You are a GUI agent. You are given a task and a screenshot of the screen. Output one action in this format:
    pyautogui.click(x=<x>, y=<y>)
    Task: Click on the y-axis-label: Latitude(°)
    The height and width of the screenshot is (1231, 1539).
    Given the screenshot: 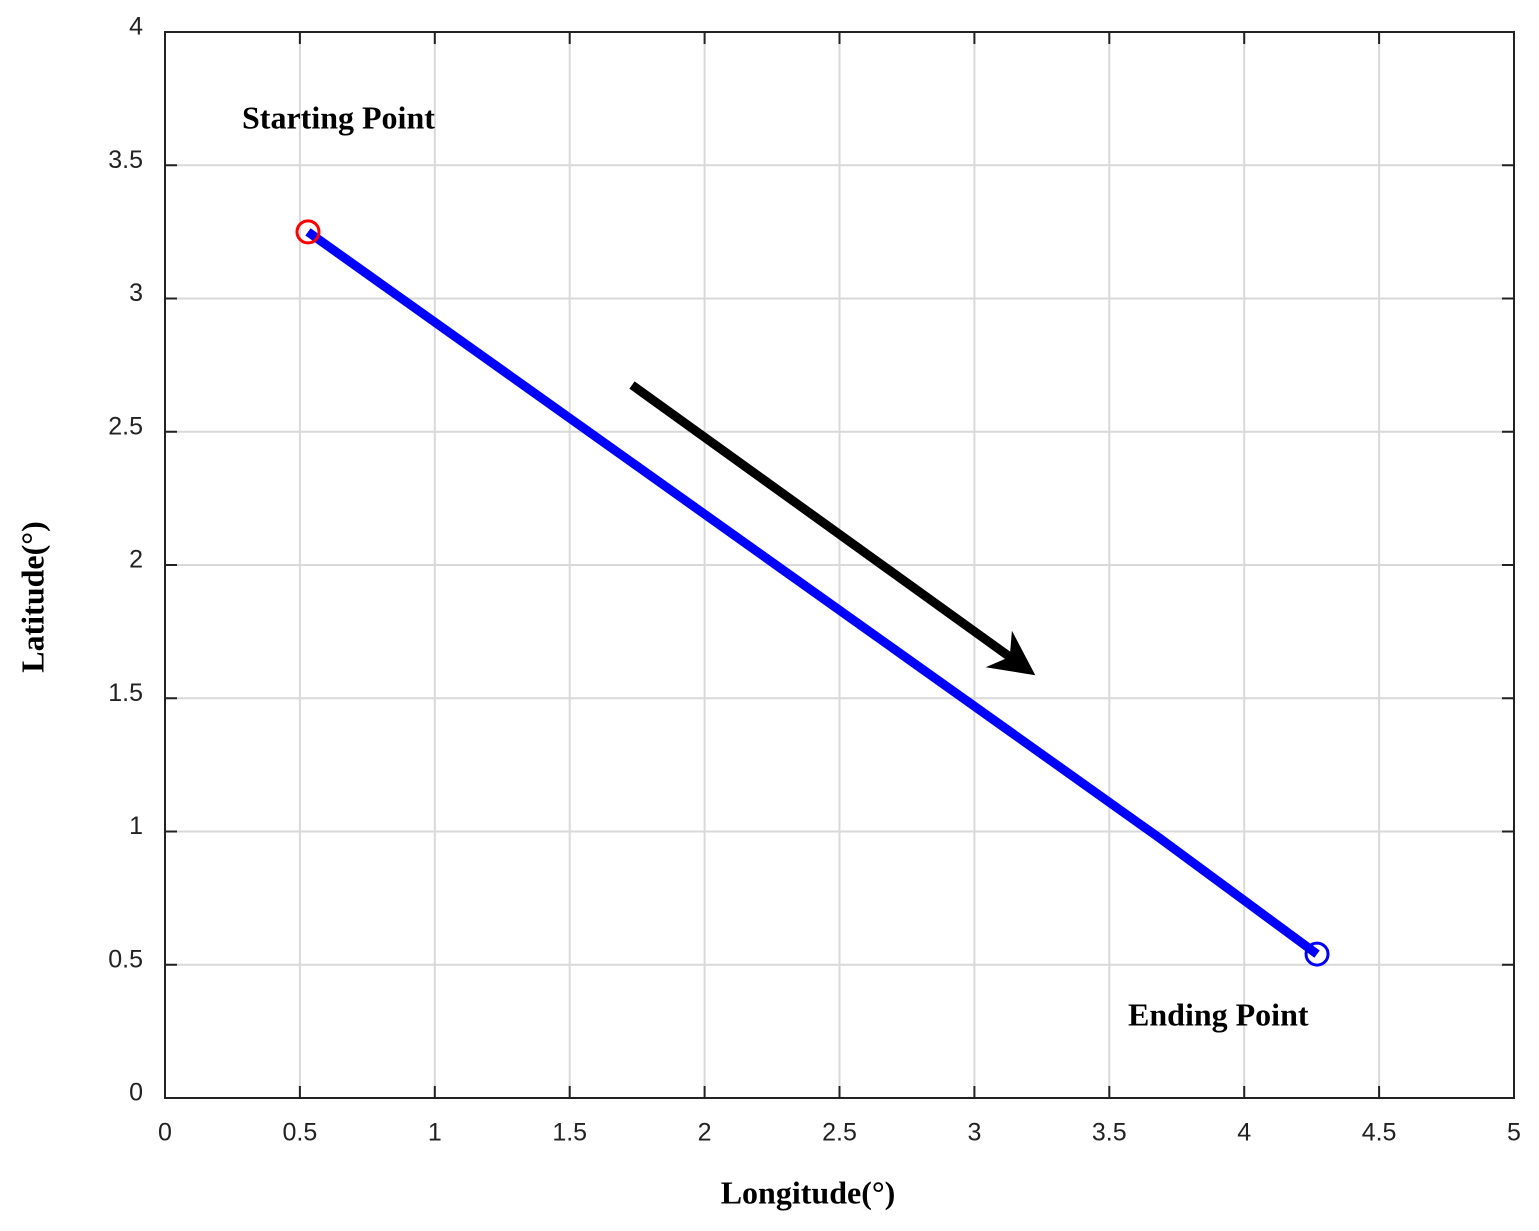 What is the action you would take?
    pyautogui.click(x=32, y=596)
    